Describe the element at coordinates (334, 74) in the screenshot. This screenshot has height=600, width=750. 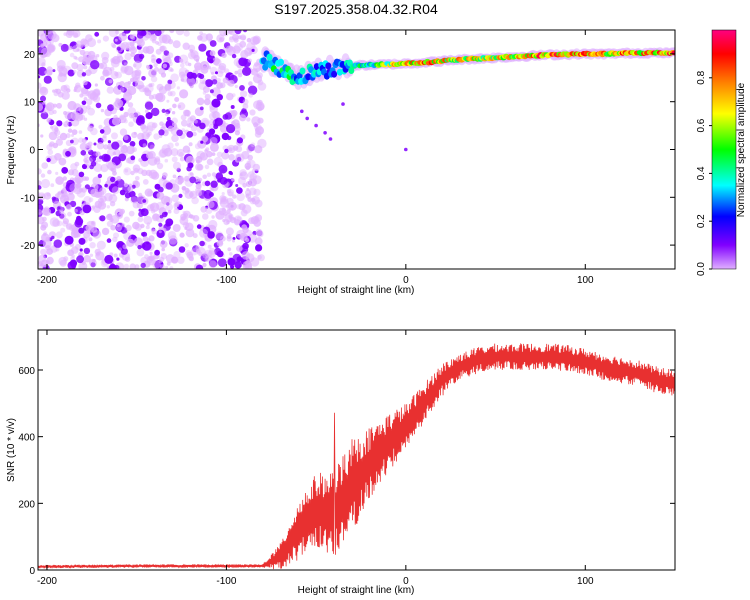
I see `ridge-point` at that location.